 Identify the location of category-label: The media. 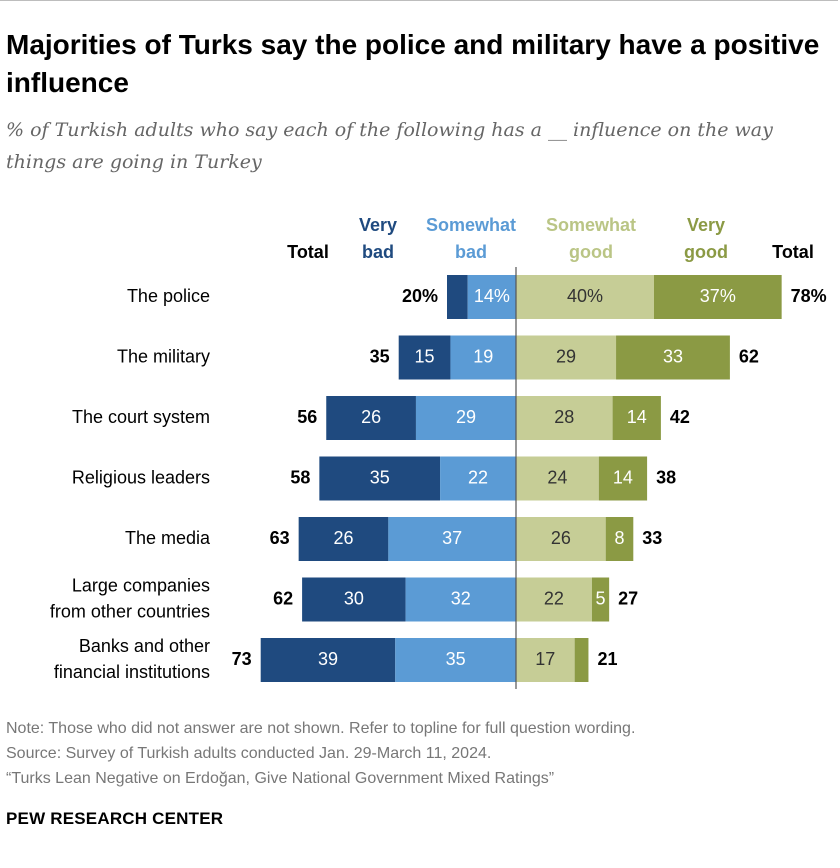
(168, 538).